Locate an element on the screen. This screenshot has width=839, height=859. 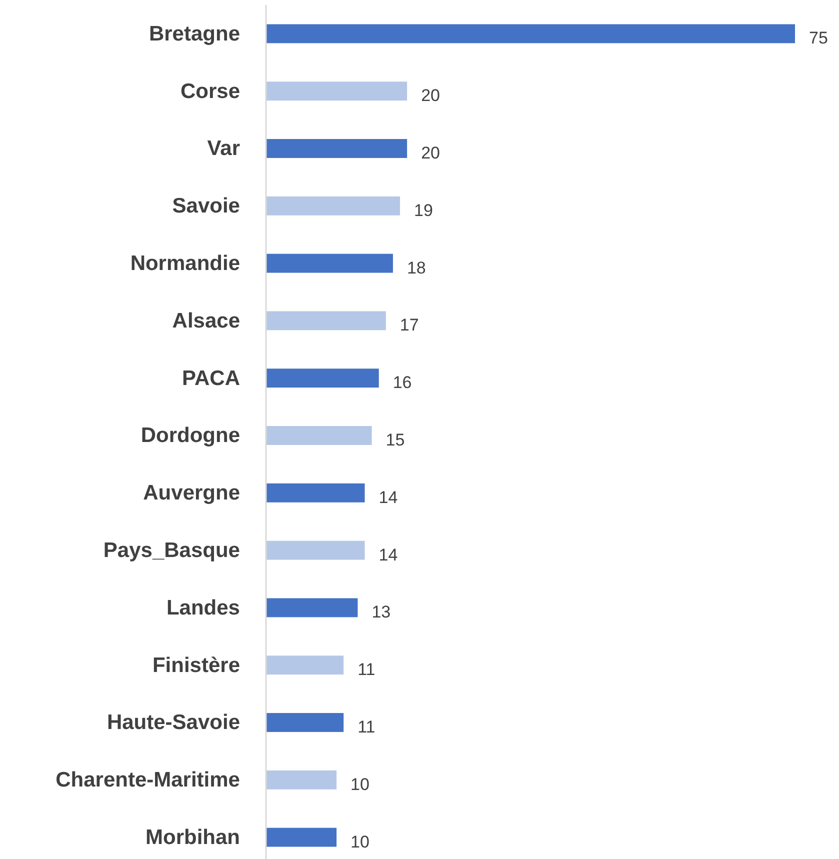
y-tick-label: Corse is located at coordinates (210, 91).